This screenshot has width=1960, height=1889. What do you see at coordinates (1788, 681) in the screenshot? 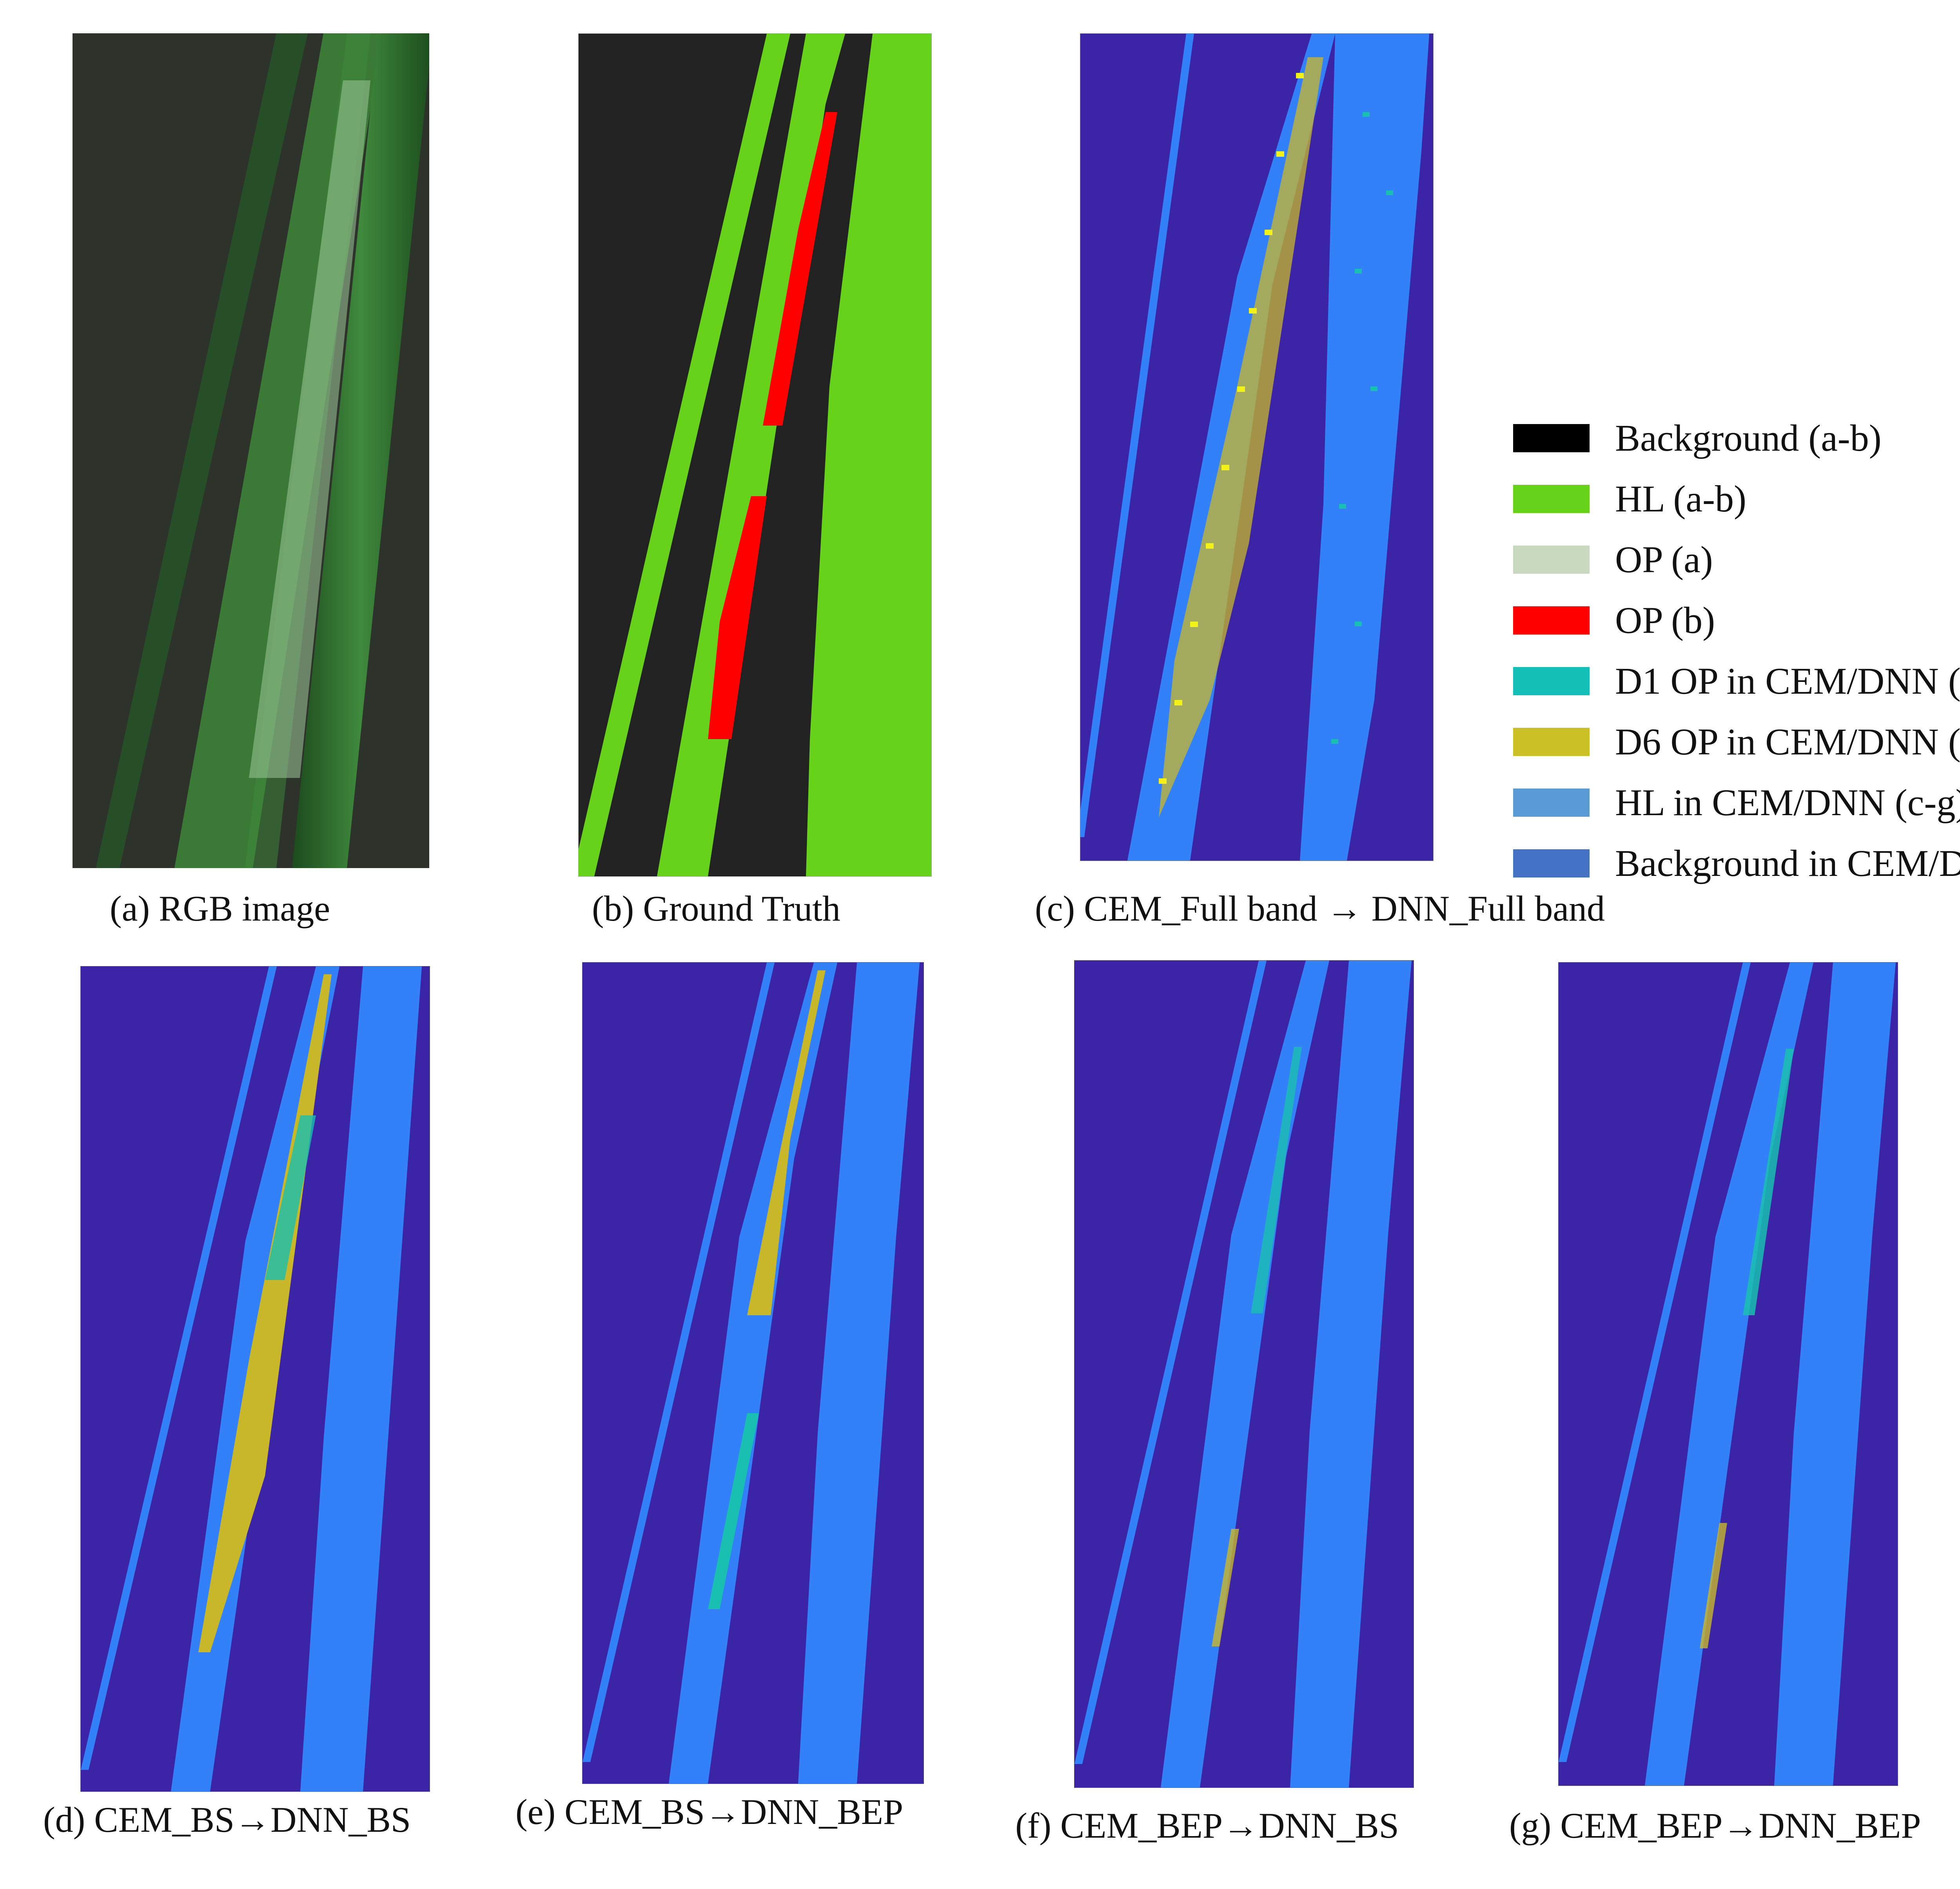
I see `legend-label: D1 OP in CEM/DNN (c-g)` at bounding box center [1788, 681].